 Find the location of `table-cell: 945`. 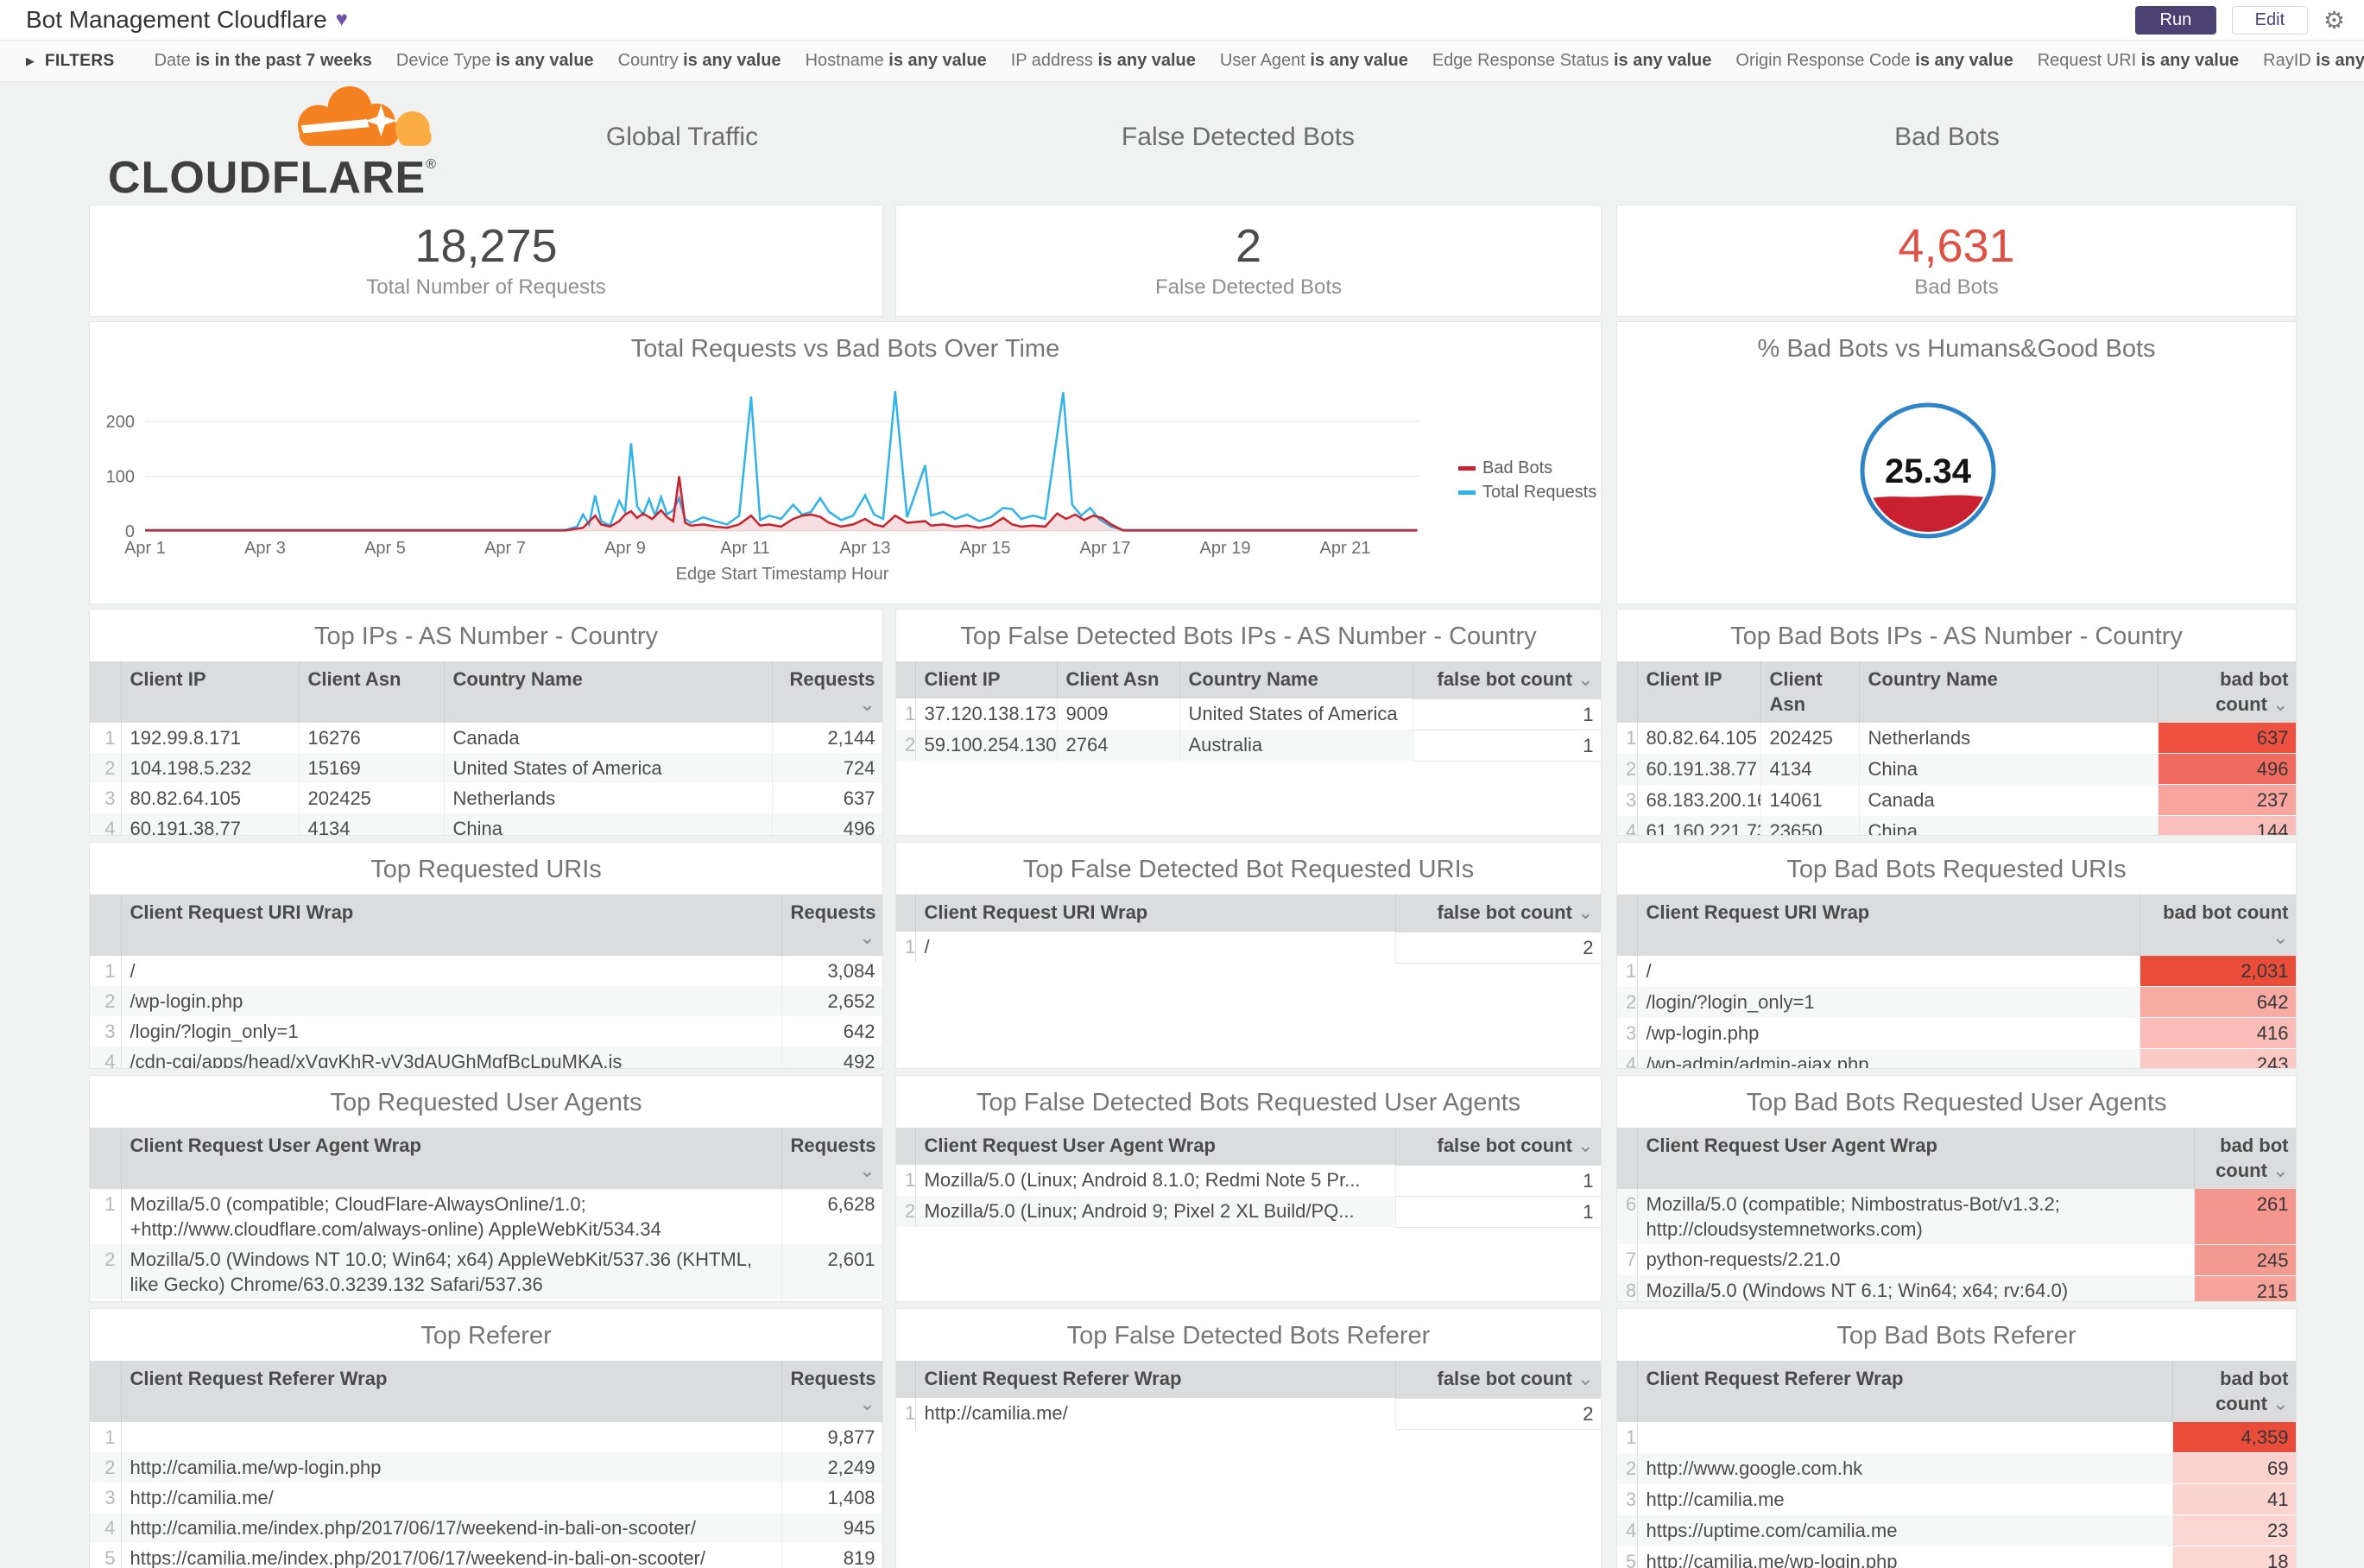

table-cell: 945 is located at coordinates (831, 1528).